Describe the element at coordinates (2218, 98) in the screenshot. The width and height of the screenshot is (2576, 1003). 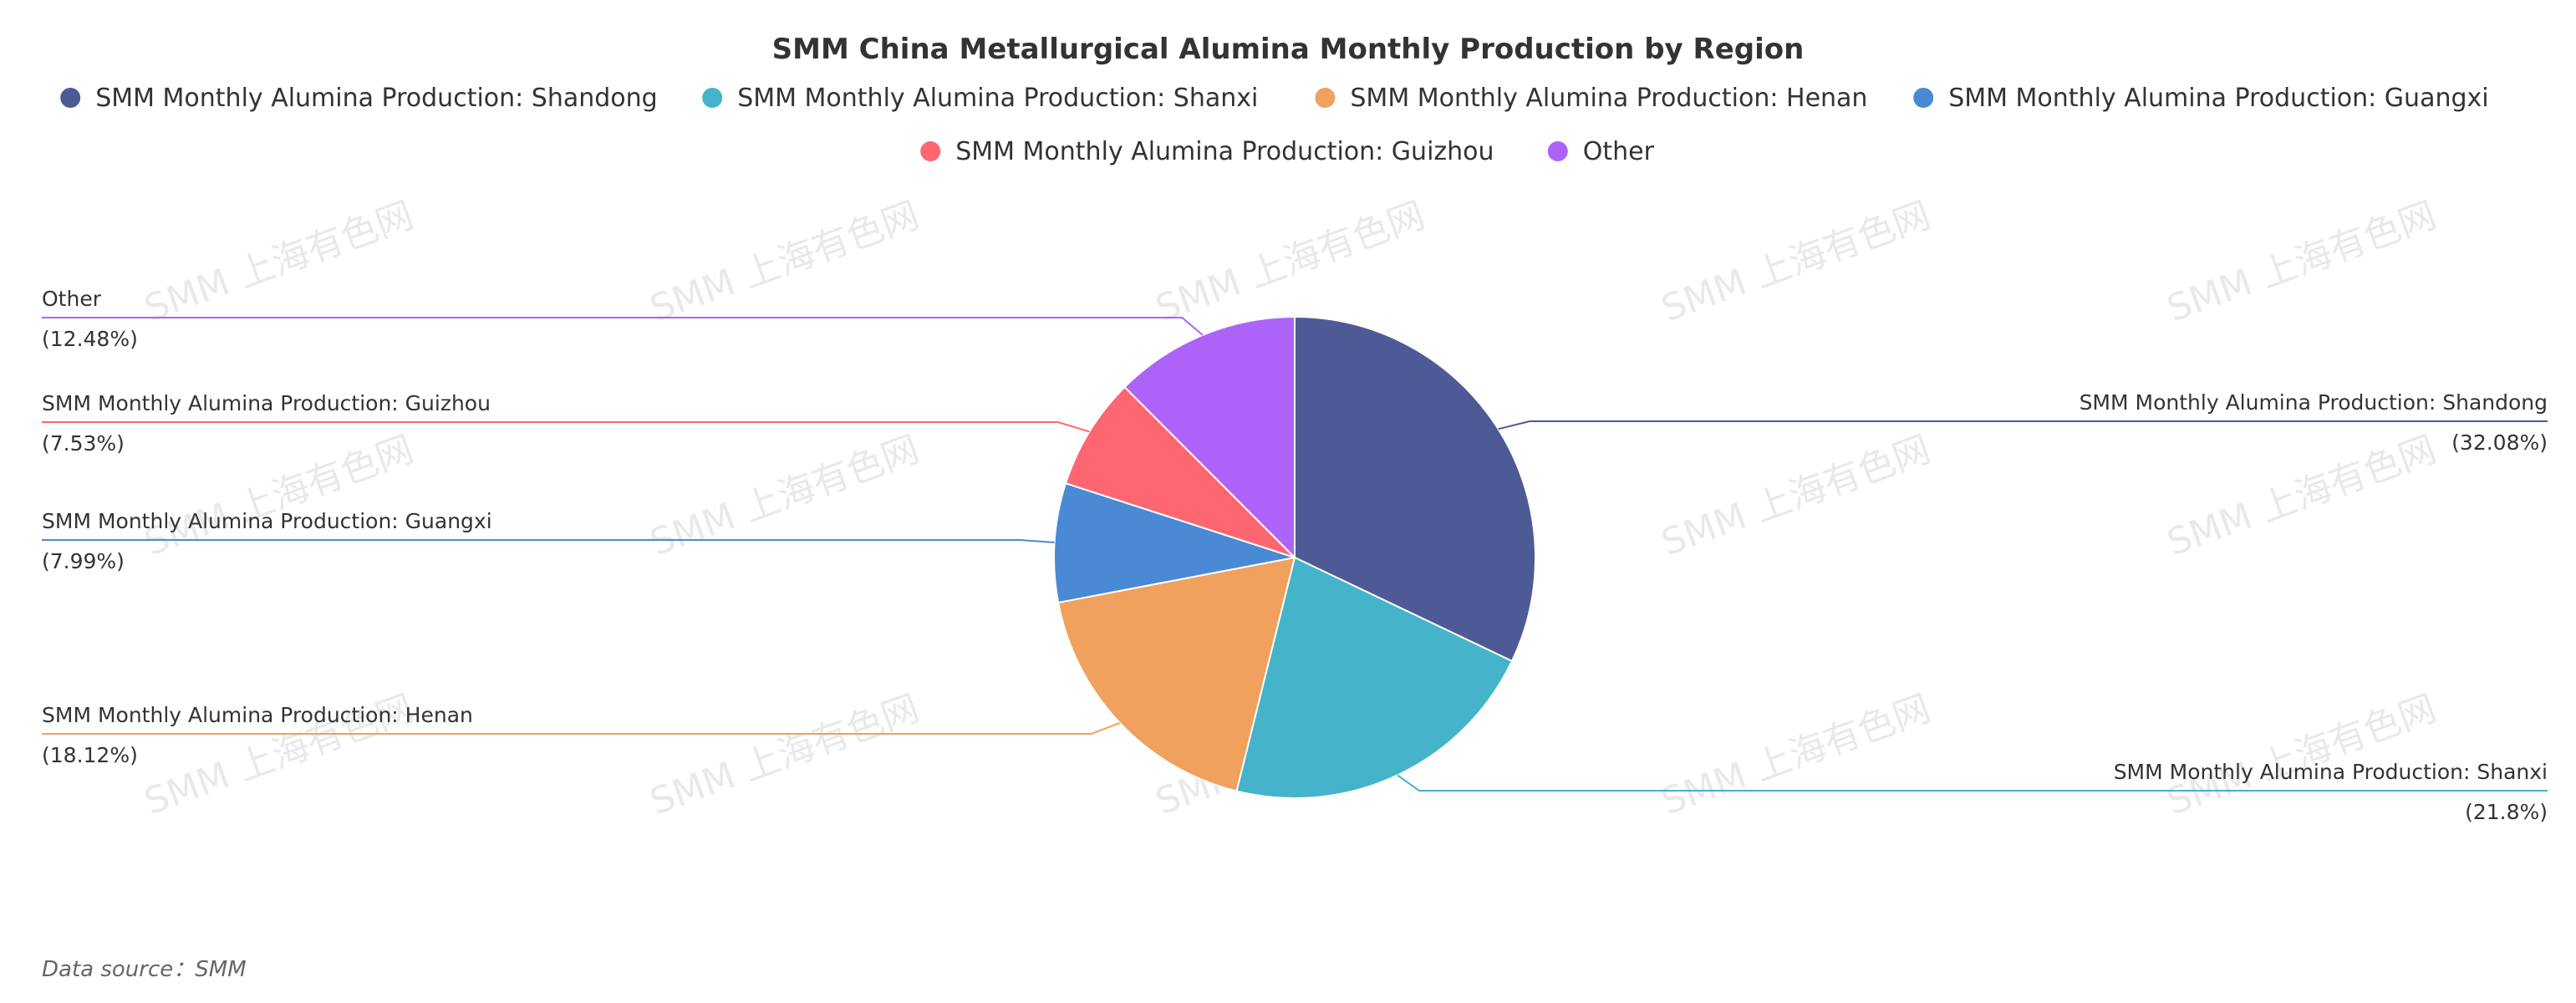
I see `legend-label: SMM Monthly Alumina Production: Guangxi` at that location.